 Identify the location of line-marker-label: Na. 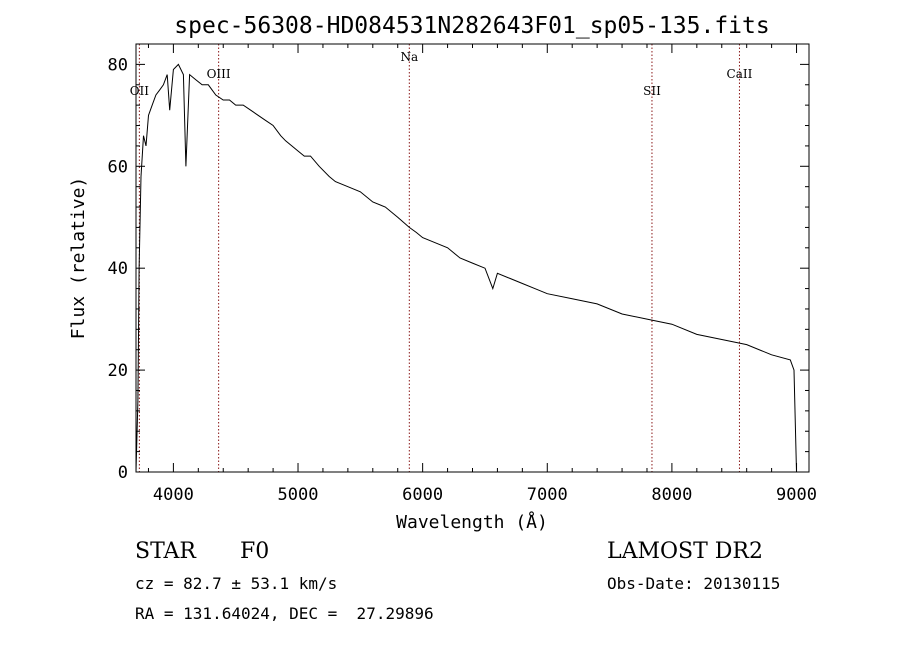
(409, 57).